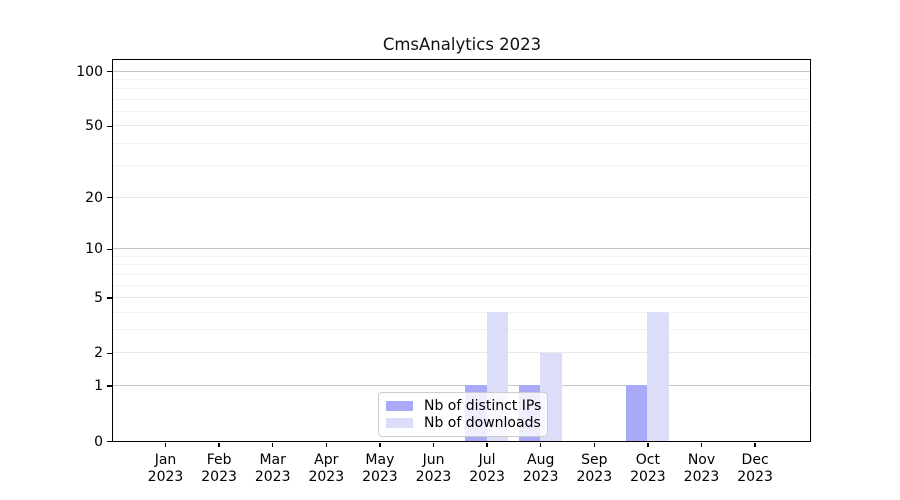 The image size is (900, 500). Describe the element at coordinates (380, 468) in the screenshot. I see `x-tick-label-may: May 2023` at that location.